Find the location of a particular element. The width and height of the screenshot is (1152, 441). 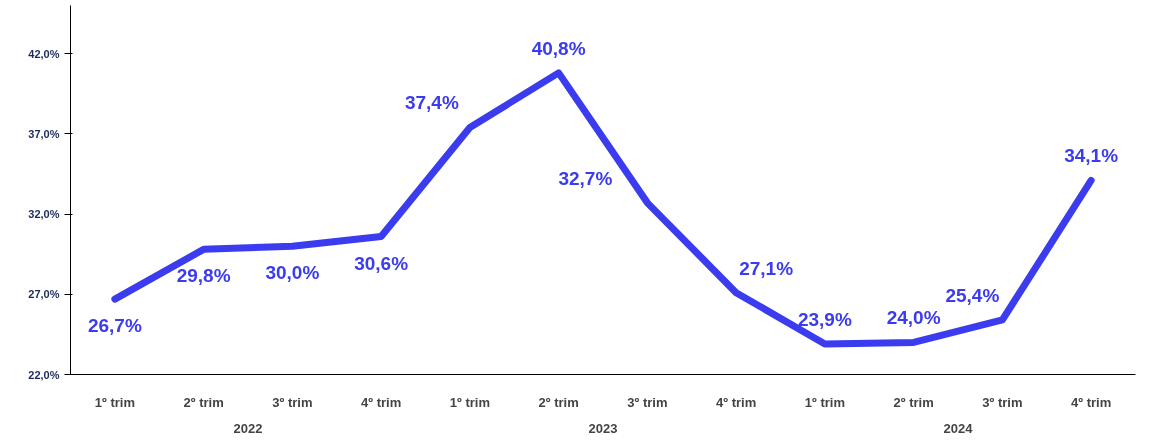

data-label: 40,8% is located at coordinates (558, 48).